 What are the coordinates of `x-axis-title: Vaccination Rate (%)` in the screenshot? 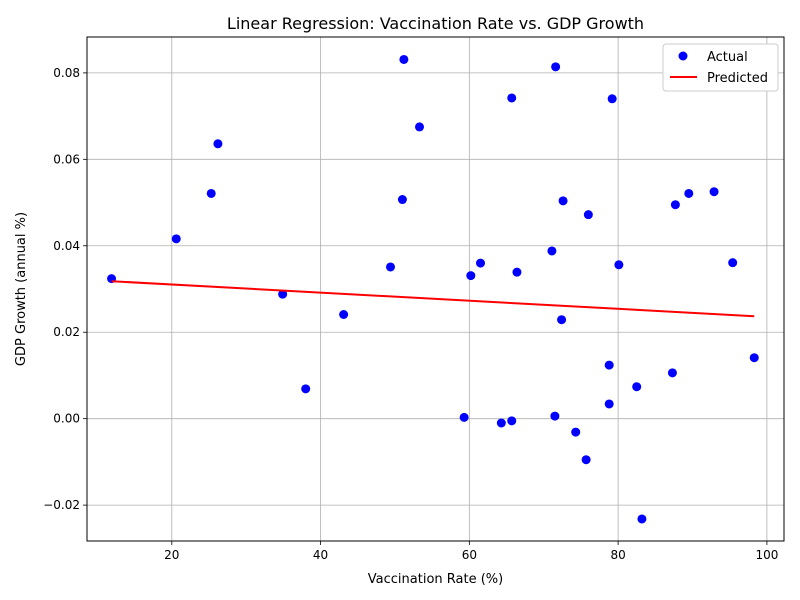 It's located at (435, 579).